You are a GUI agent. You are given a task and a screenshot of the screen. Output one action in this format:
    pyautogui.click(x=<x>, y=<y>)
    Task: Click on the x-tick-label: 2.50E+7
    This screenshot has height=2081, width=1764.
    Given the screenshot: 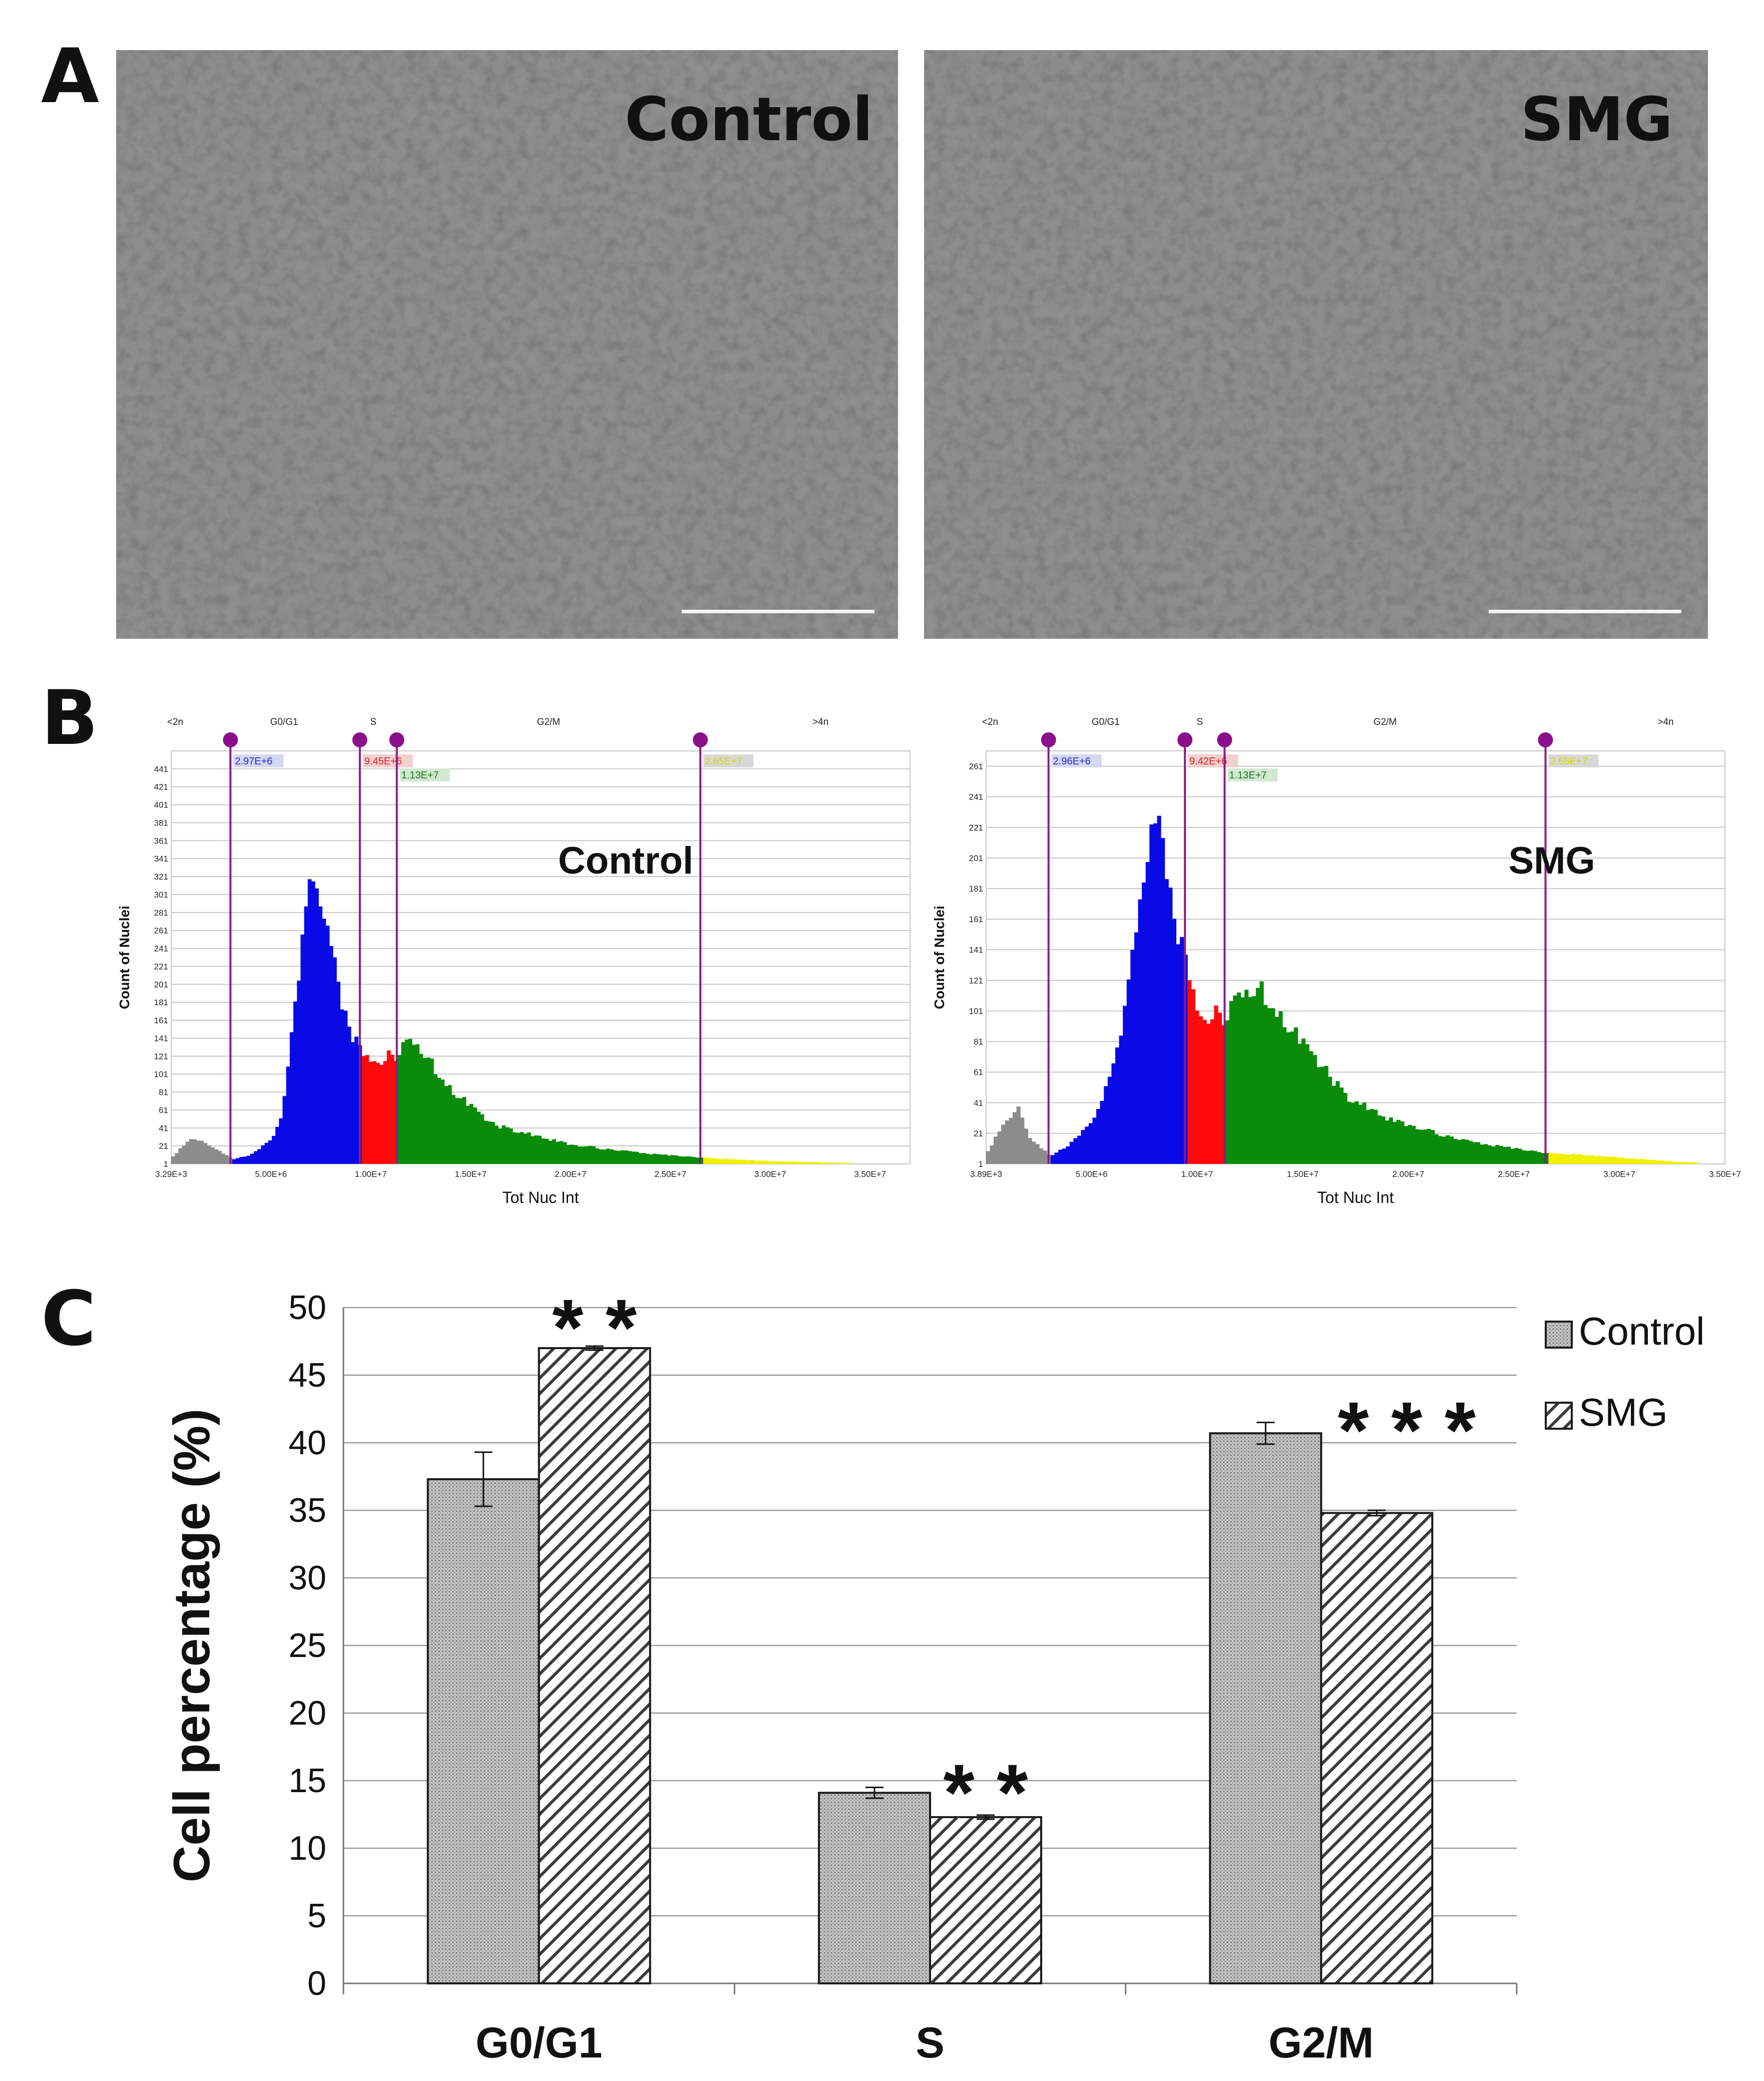 What is the action you would take?
    pyautogui.click(x=1514, y=1174)
    